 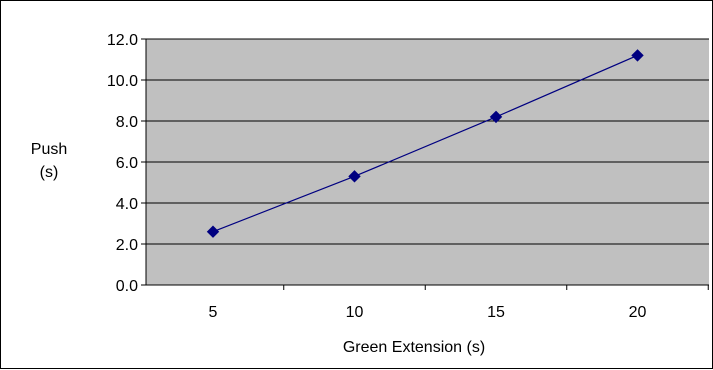 I want to click on y-tick-label: 6.0, so click(x=127, y=163).